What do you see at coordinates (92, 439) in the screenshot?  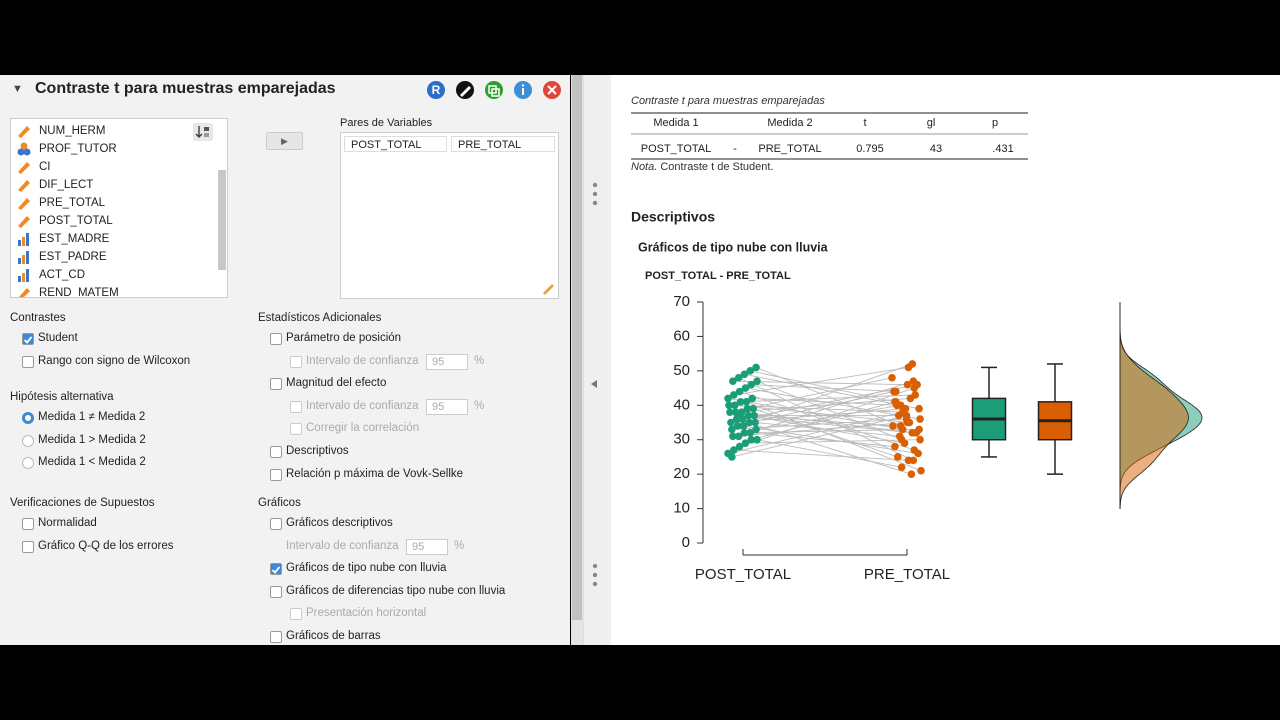 I see `option-label: Medida 1 > Medida 2` at bounding box center [92, 439].